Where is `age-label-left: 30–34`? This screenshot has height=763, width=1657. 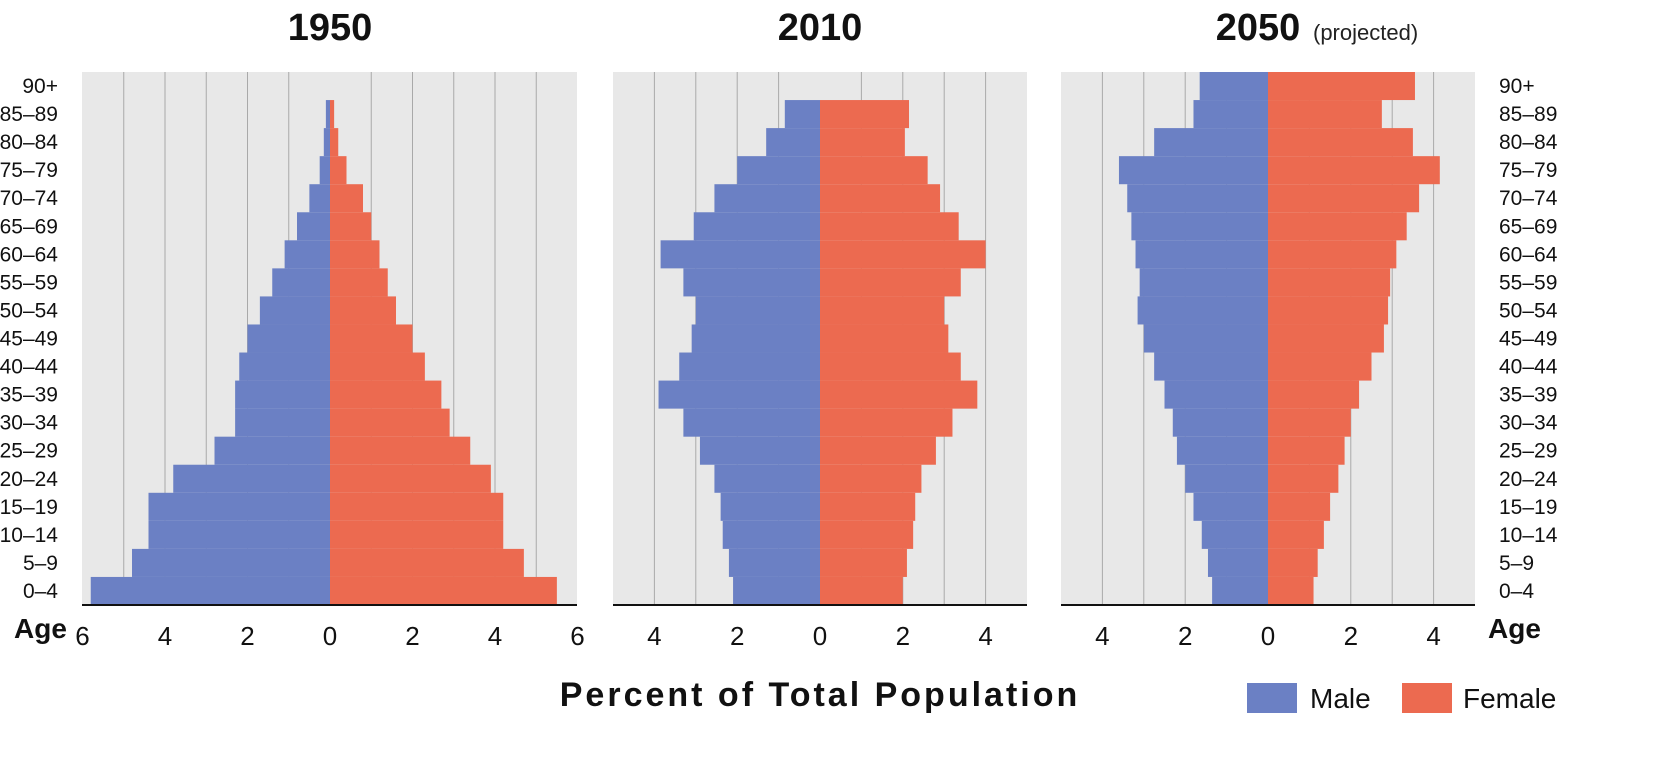 age-label-left: 30–34 is located at coordinates (29, 423).